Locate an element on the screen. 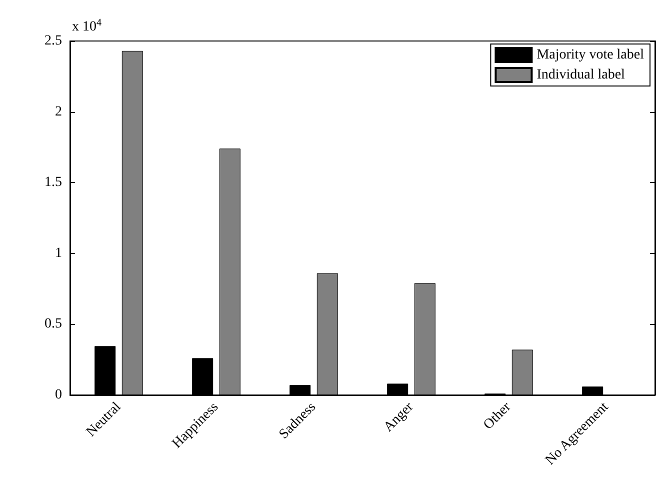 The image size is (666, 497). legend-label: Individual label is located at coordinates (581, 75).